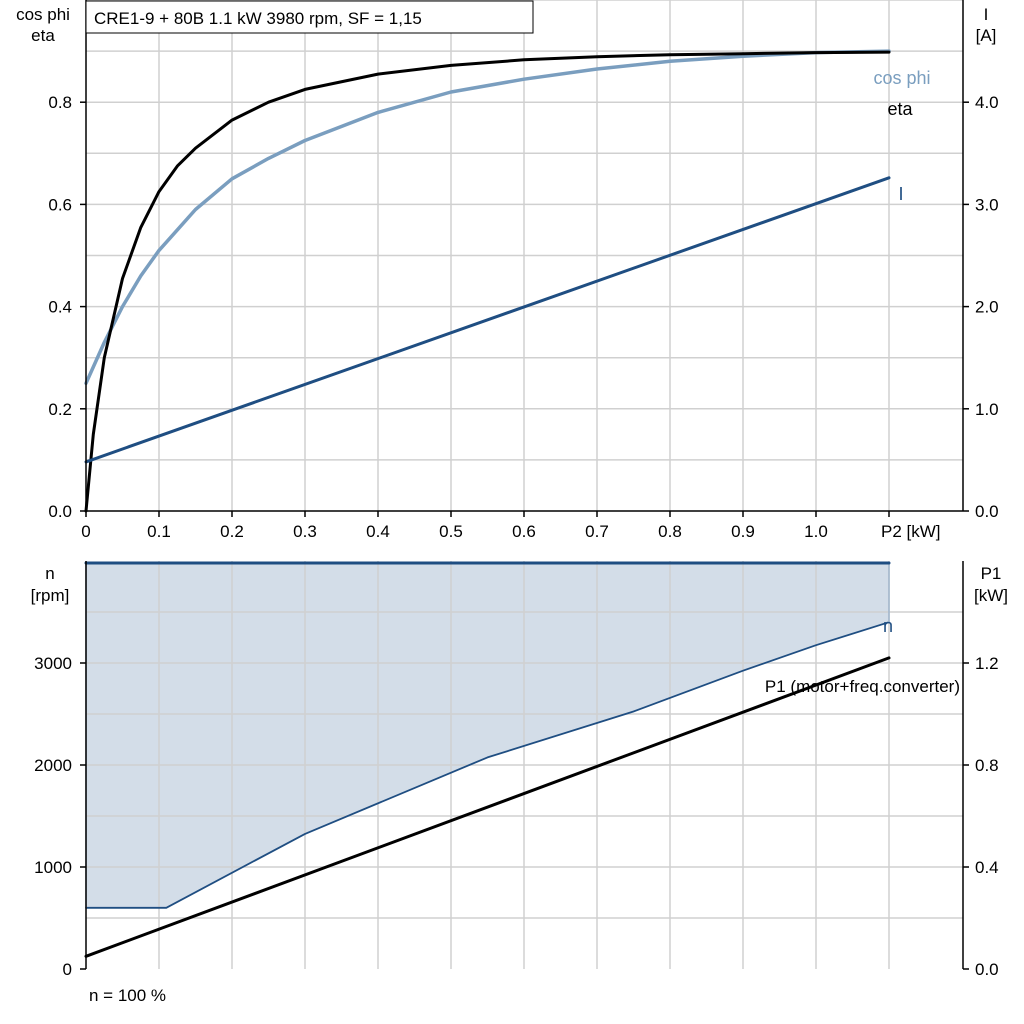  I want to click on bottom-left-tick-label: 1000, so click(53, 867).